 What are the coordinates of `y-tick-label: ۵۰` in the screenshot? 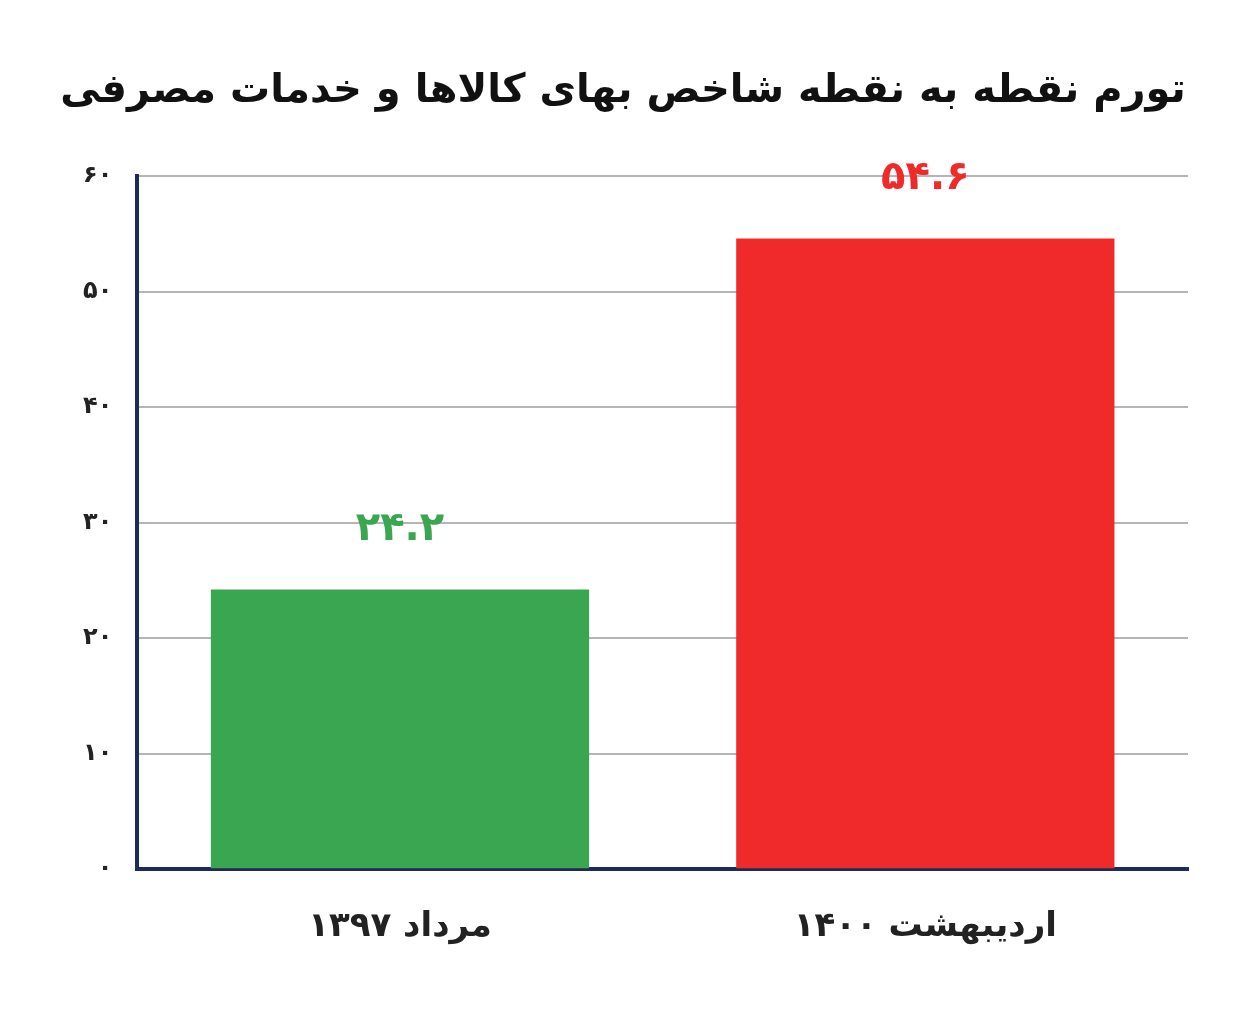 It's located at (98, 289).